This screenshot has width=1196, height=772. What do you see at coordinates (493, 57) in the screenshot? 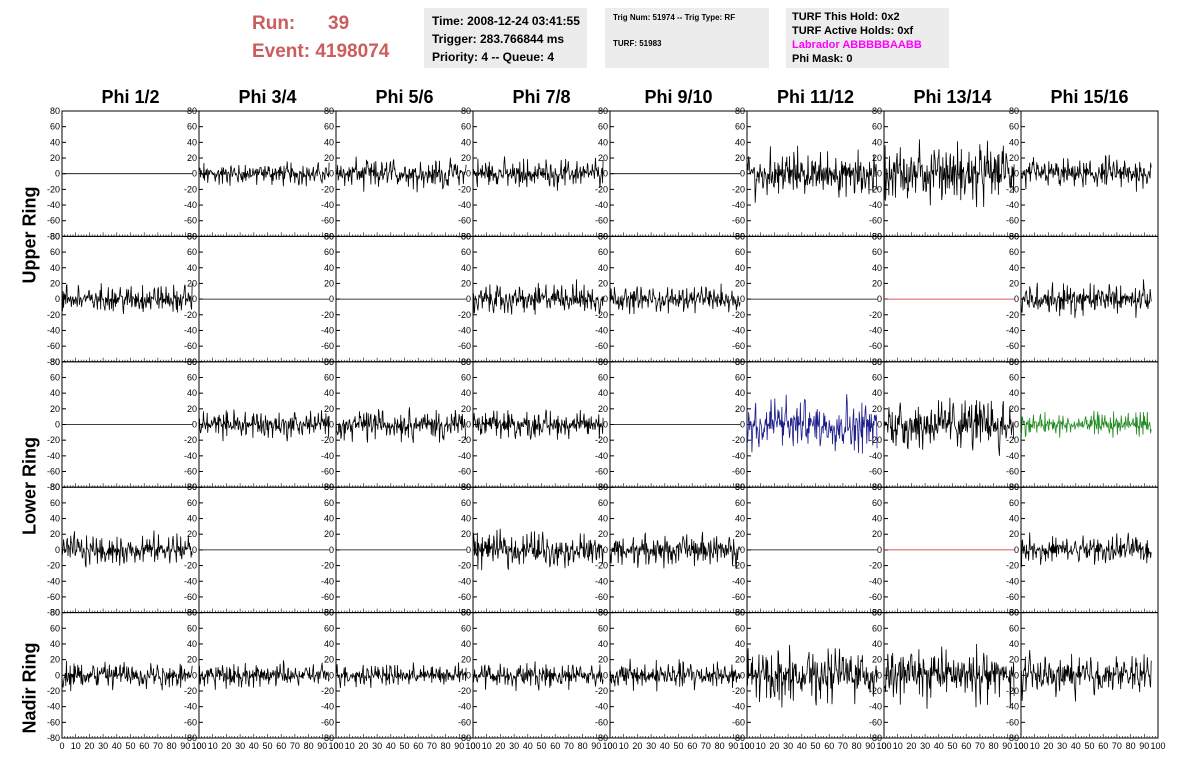
I see `priority-text: Priority: 4 -- Queue: 4` at bounding box center [493, 57].